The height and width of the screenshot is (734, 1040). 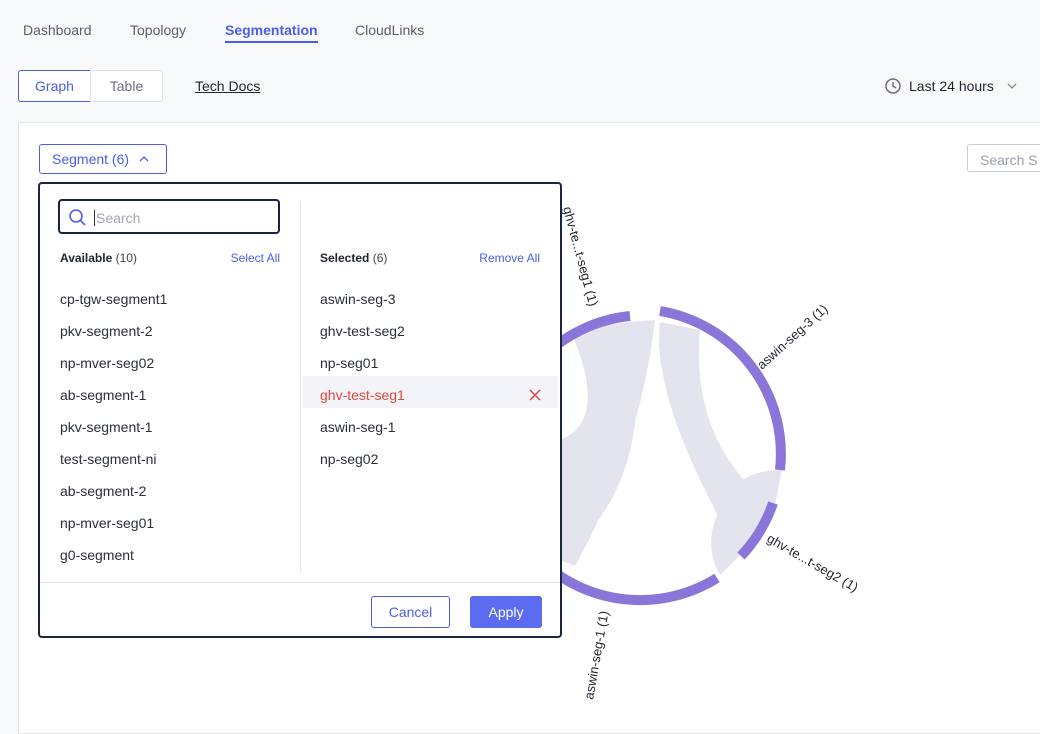 I want to click on selected-item: ghv-test-seg2, so click(x=362, y=331).